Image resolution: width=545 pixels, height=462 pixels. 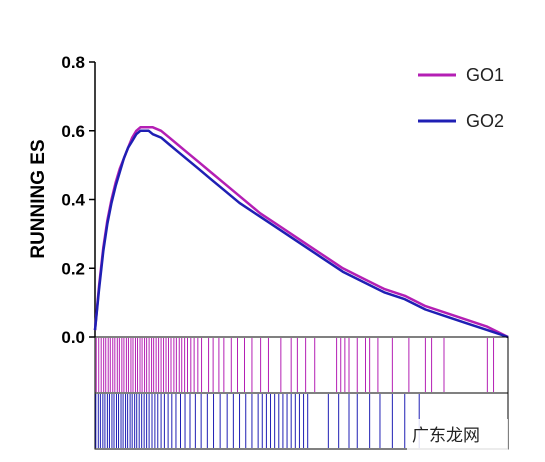 What do you see at coordinates (73, 268) in the screenshot?
I see `y-tick-label: 0.2` at bounding box center [73, 268].